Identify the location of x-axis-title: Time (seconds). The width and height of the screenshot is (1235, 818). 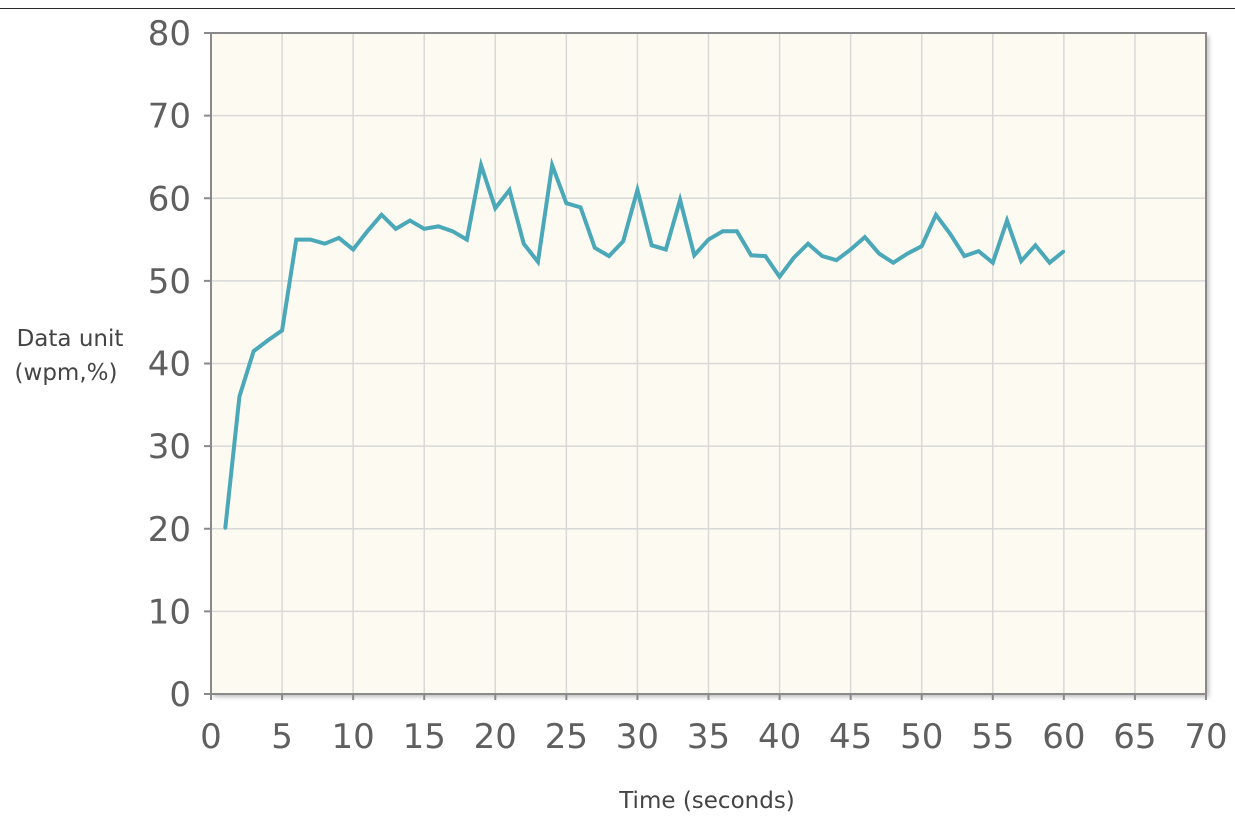
(706, 801).